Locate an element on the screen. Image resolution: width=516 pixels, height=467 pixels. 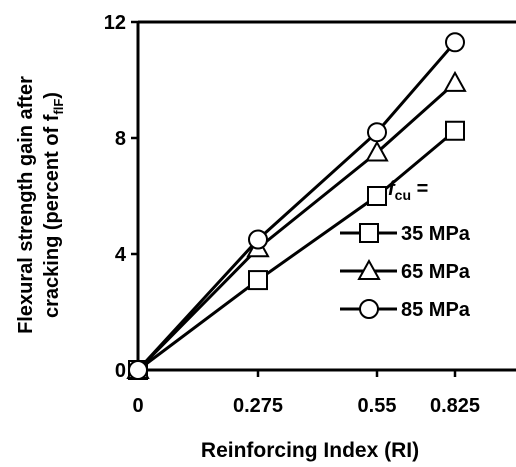
legend-title: fcu = is located at coordinates (408, 190).